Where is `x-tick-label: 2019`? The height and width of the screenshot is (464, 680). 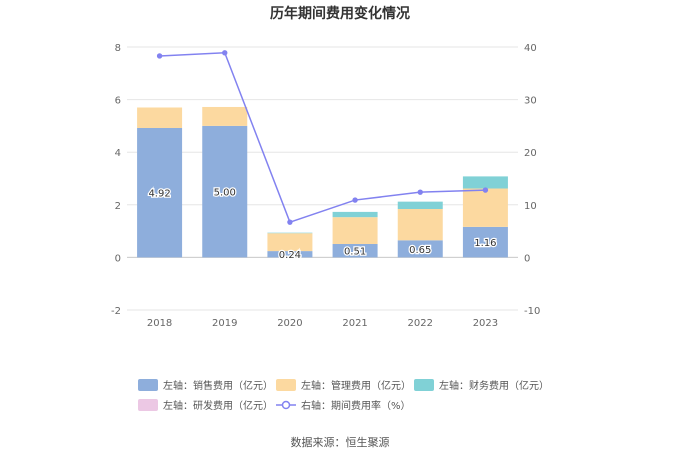 x-tick-label: 2019 is located at coordinates (224, 323).